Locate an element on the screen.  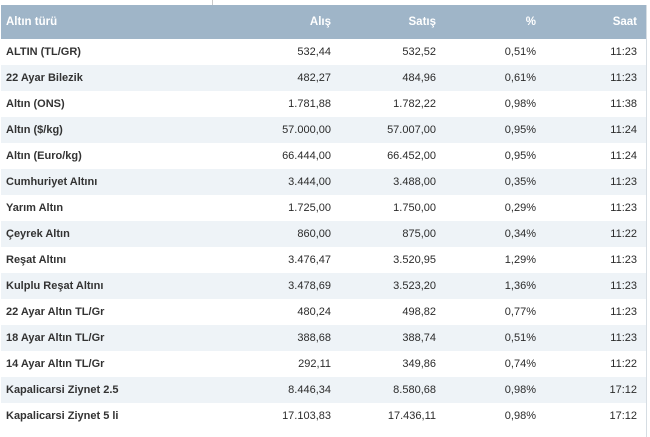
cell-buy: 17.103,83 is located at coordinates (306, 416).